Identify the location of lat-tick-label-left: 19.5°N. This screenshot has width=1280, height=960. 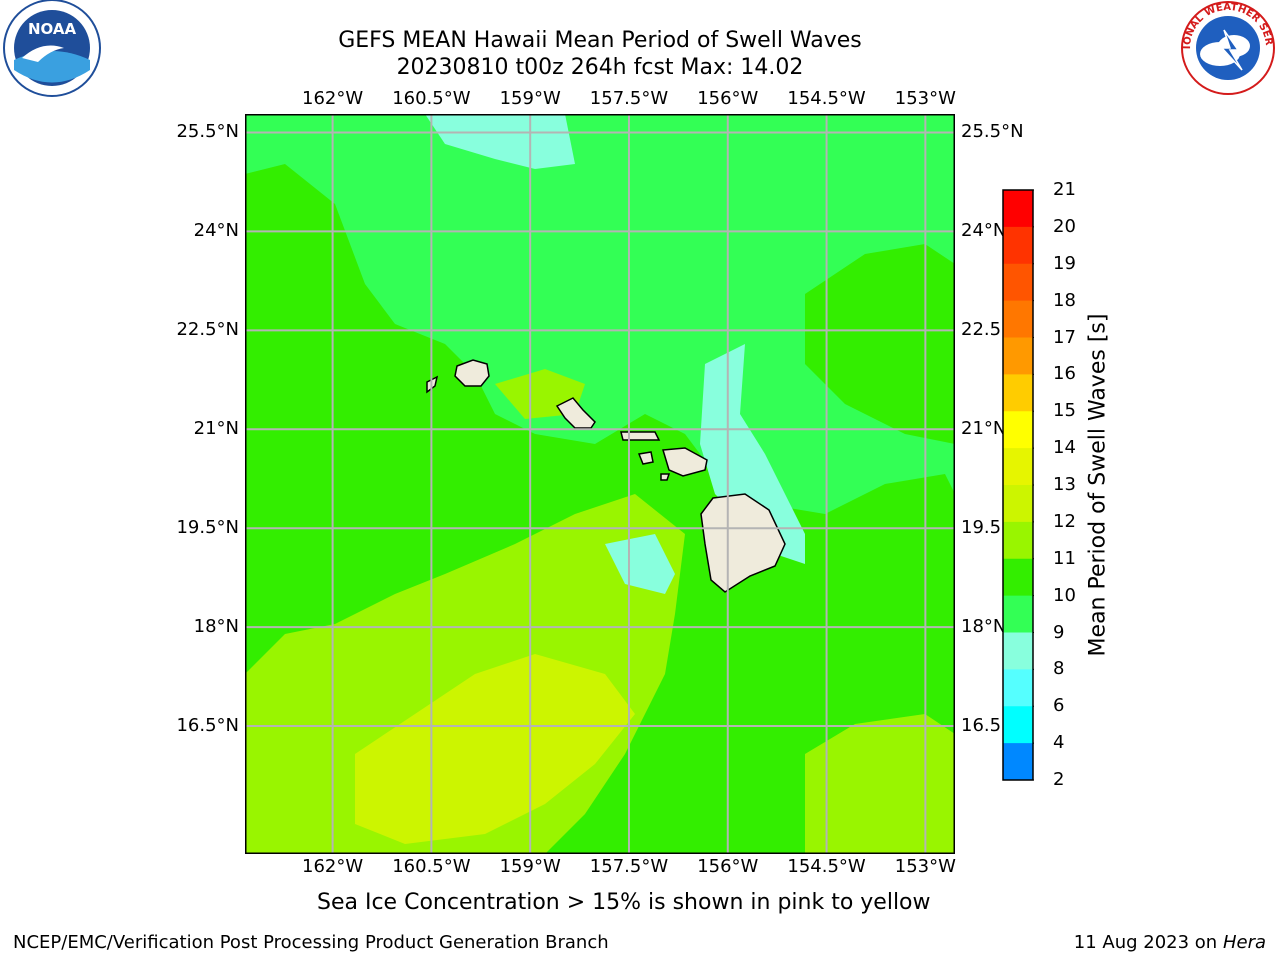
(207, 528).